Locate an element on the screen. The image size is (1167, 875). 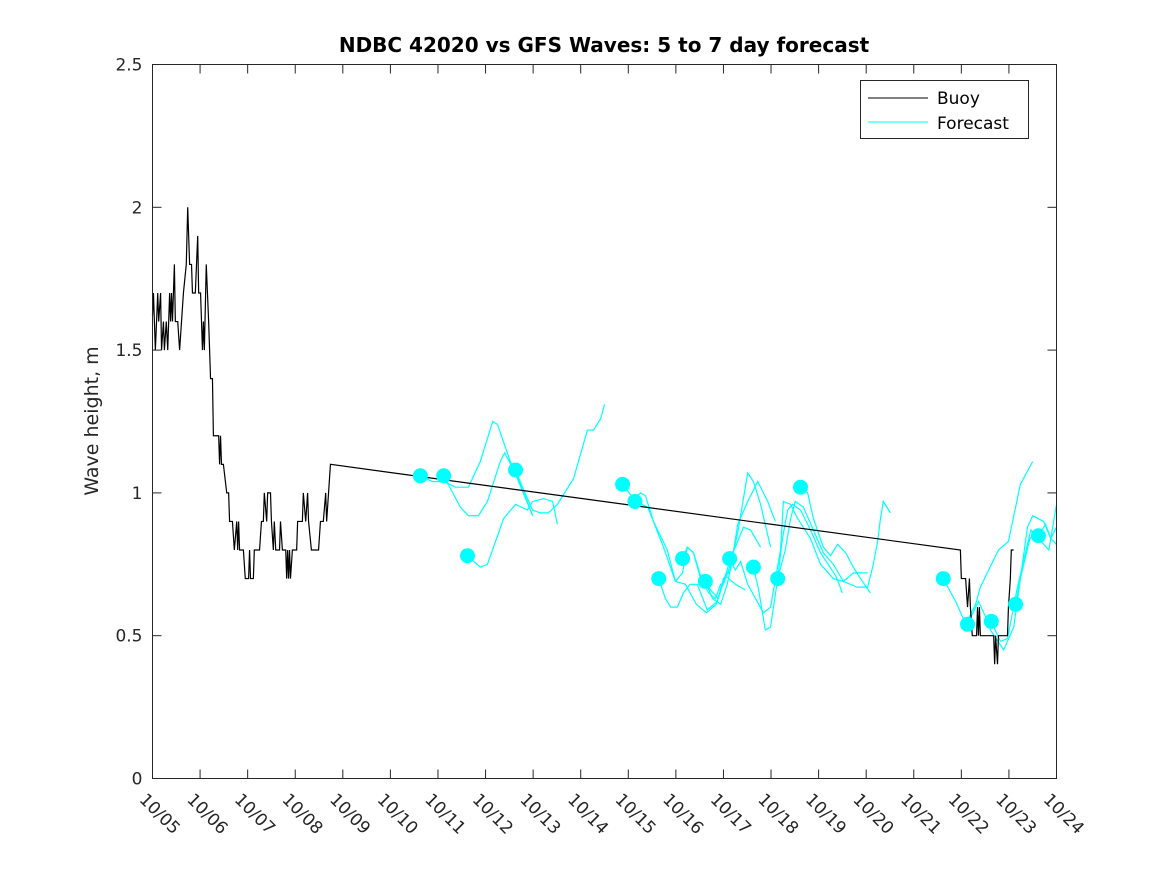
x-tick-label: 10/18 is located at coordinates (777, 814).